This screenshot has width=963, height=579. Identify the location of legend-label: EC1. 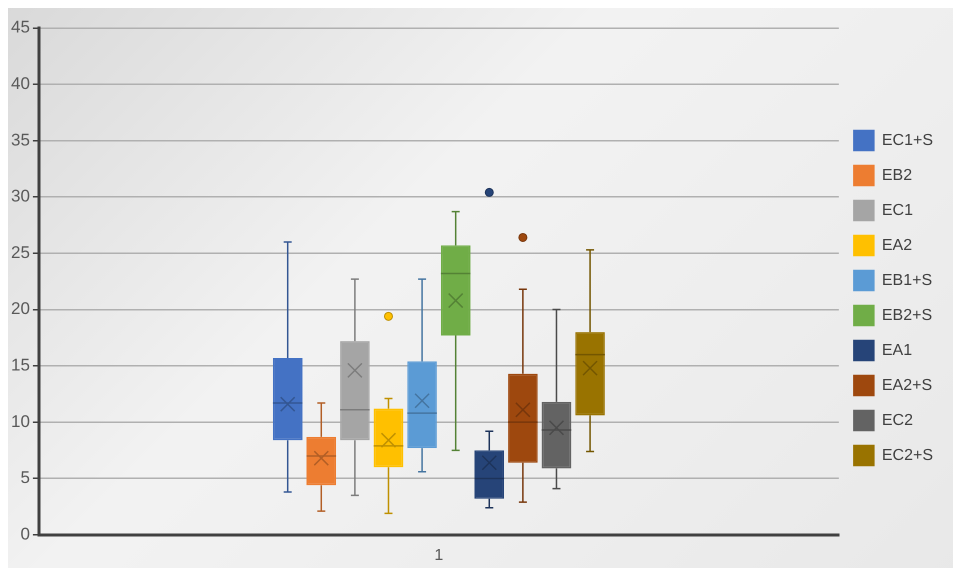
(898, 210).